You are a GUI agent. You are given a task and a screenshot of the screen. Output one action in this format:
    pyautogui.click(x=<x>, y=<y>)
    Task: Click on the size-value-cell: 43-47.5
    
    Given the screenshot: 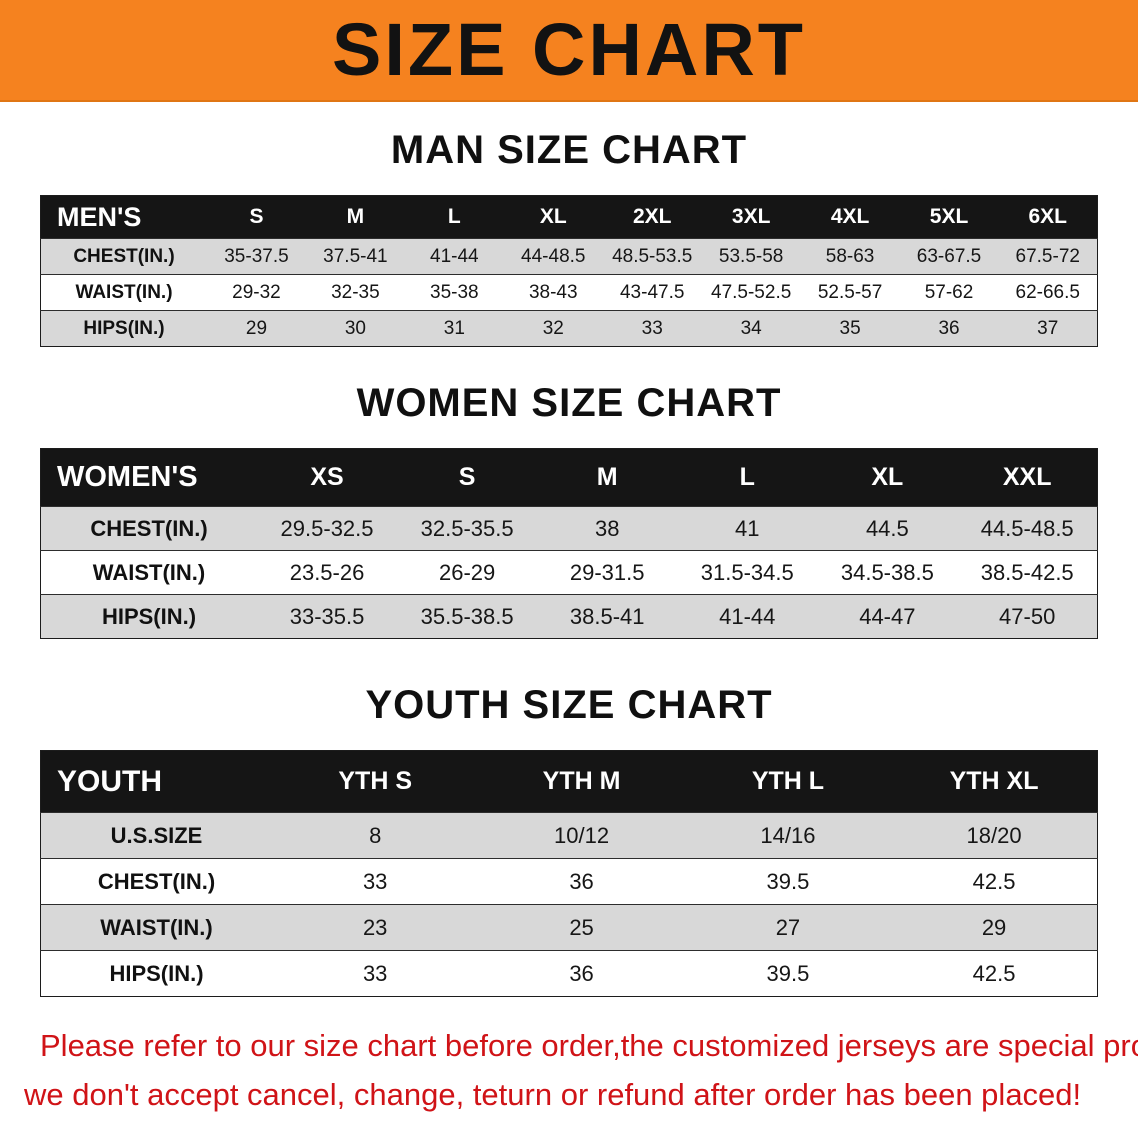 What is the action you would take?
    pyautogui.click(x=652, y=292)
    